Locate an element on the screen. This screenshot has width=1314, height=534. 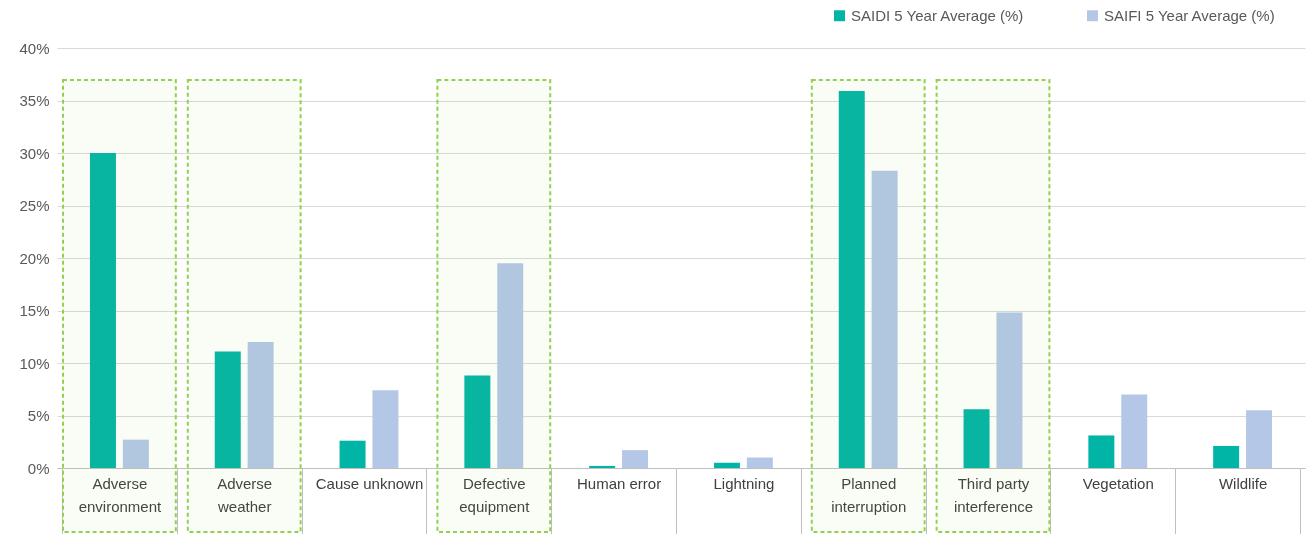
x-tick-label: Defective equipment is located at coordinates (495, 494).